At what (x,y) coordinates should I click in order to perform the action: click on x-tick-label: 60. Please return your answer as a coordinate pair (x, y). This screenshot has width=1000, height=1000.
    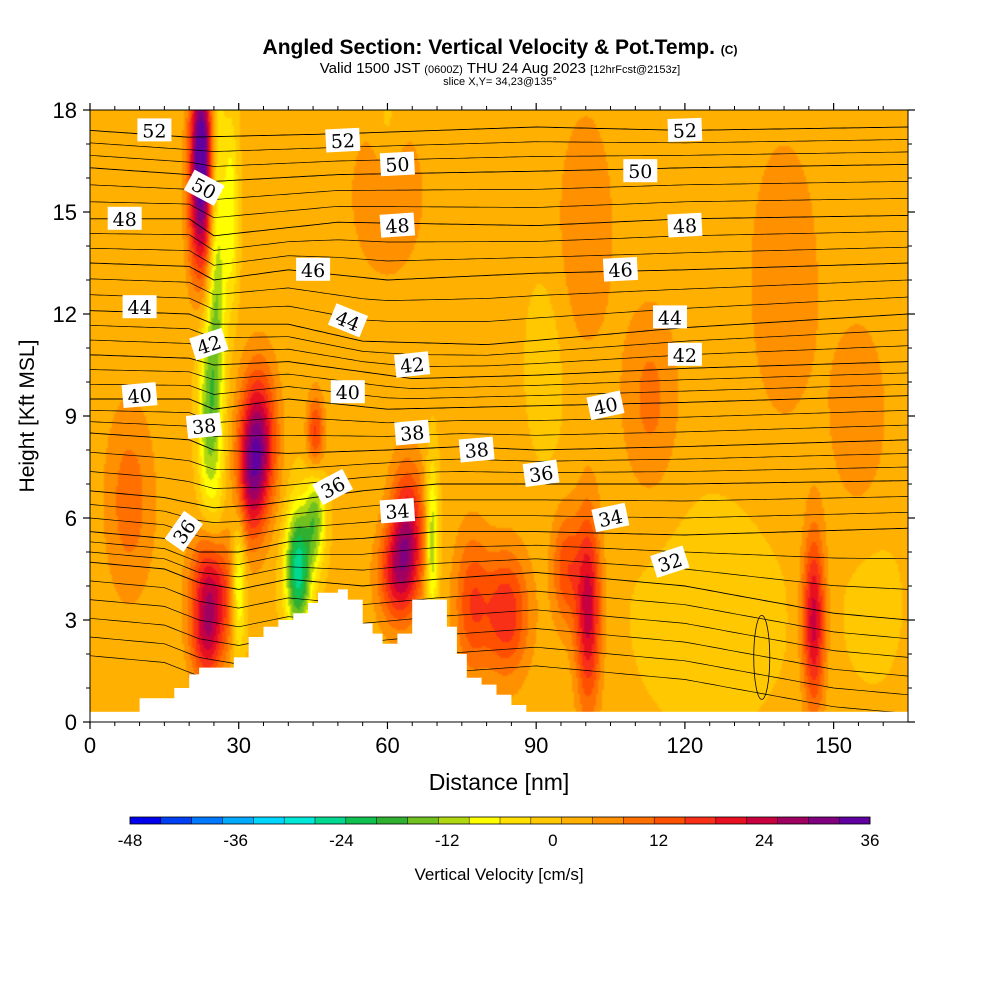
    Looking at the image, I should click on (387, 745).